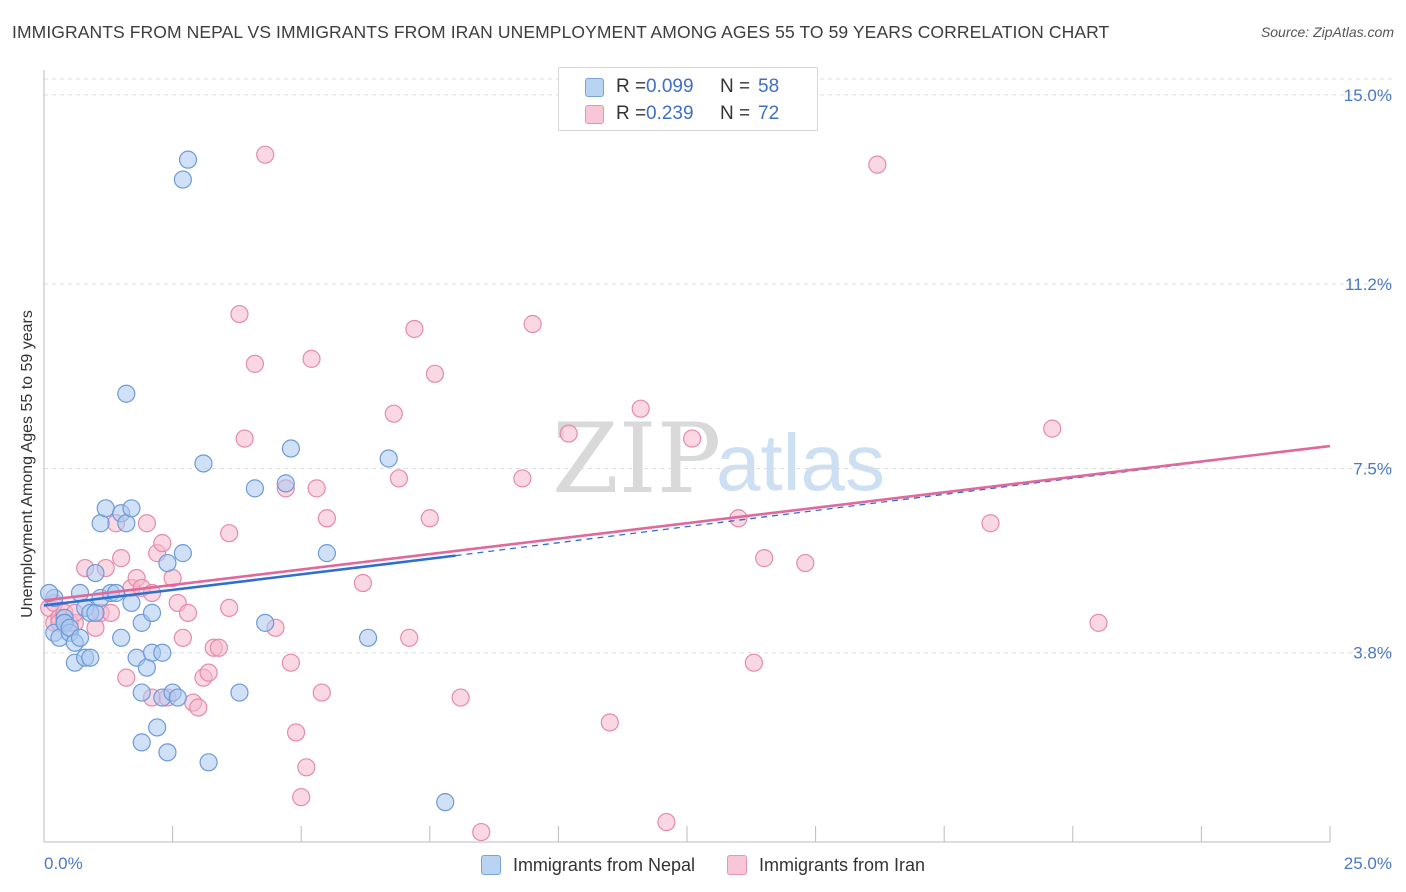 The image size is (1406, 892). I want to click on r-value-iran: 0.239, so click(670, 113).